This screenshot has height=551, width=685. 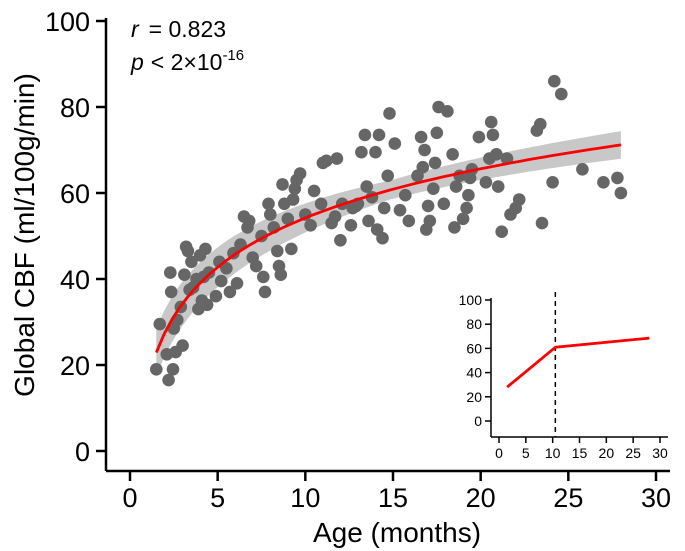 I want to click on inset-y-tick-label-0: 0, so click(x=478, y=421).